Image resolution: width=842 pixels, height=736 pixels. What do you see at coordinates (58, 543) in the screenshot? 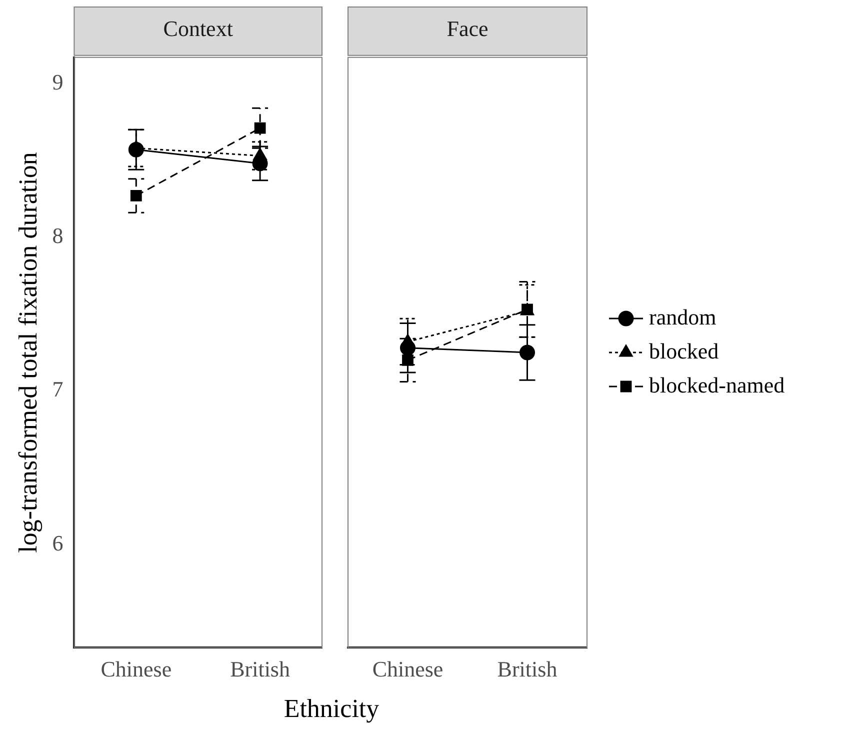
I see `y-tick-label: 6` at bounding box center [58, 543].